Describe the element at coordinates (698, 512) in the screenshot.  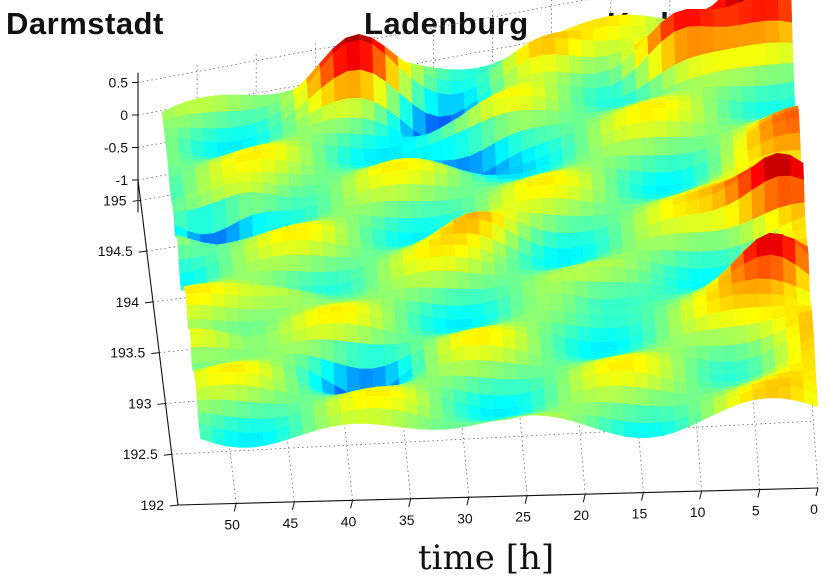
I see `x-tick-label: 10` at that location.